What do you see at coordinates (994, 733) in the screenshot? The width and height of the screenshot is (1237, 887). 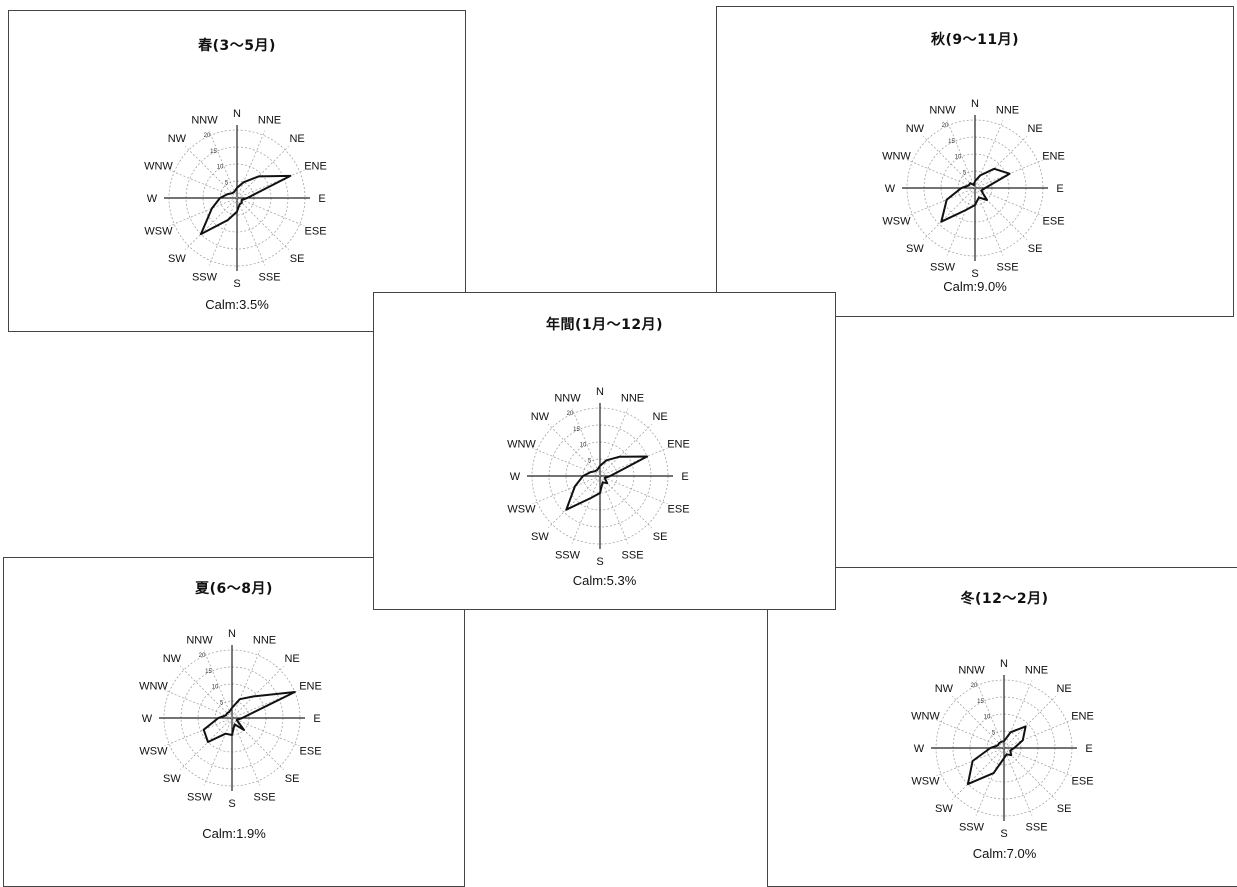 I see `radial-tick-label: 5` at bounding box center [994, 733].